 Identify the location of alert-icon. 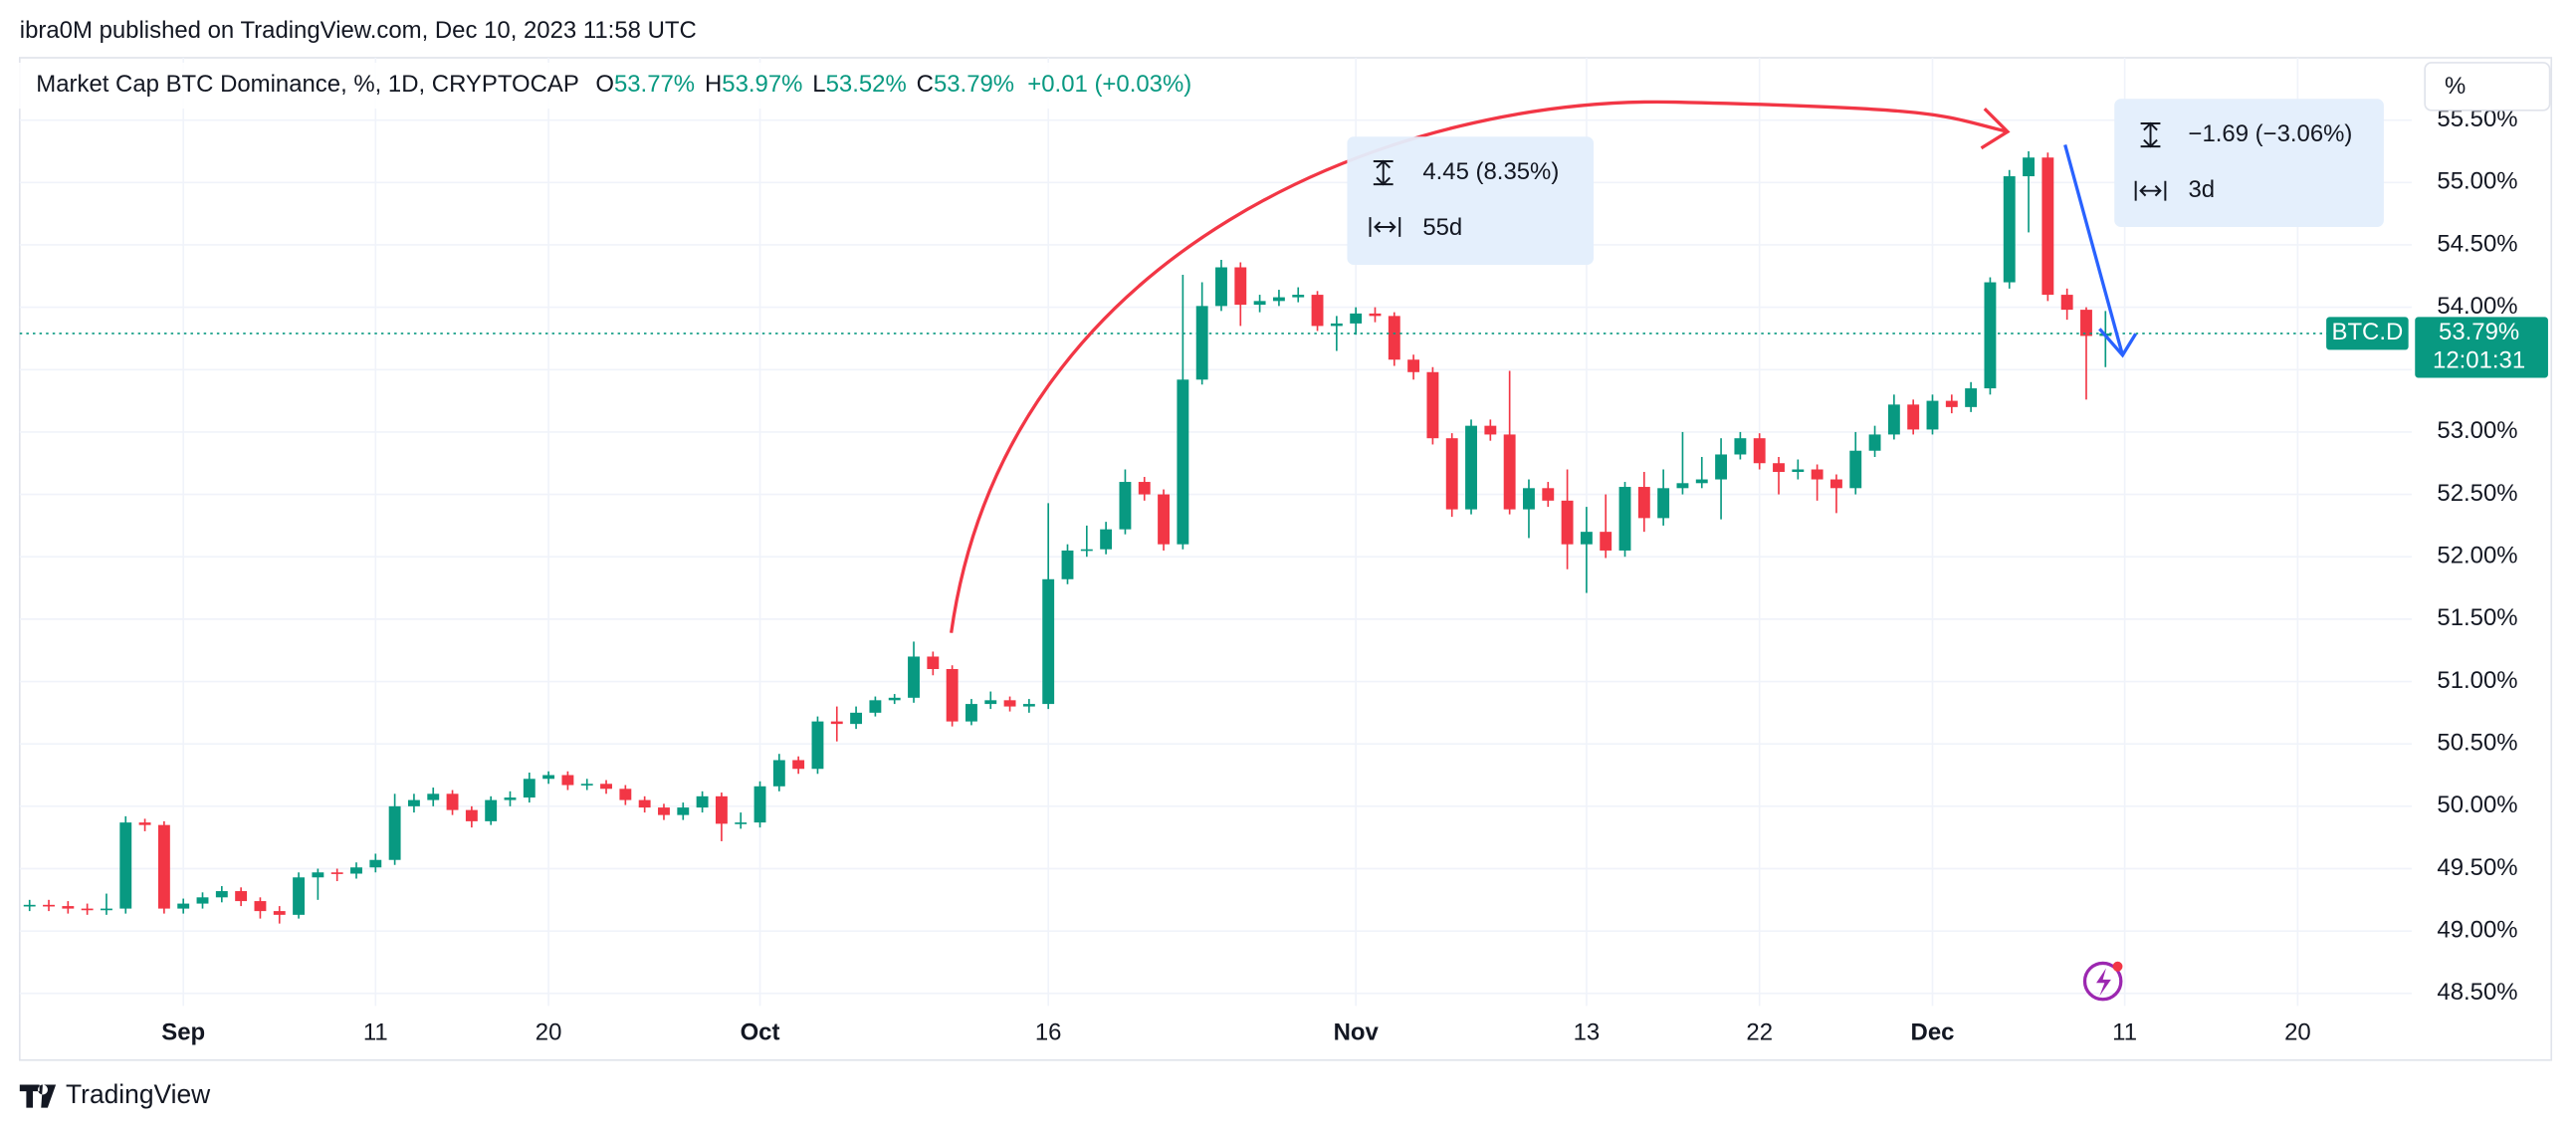
(2102, 981).